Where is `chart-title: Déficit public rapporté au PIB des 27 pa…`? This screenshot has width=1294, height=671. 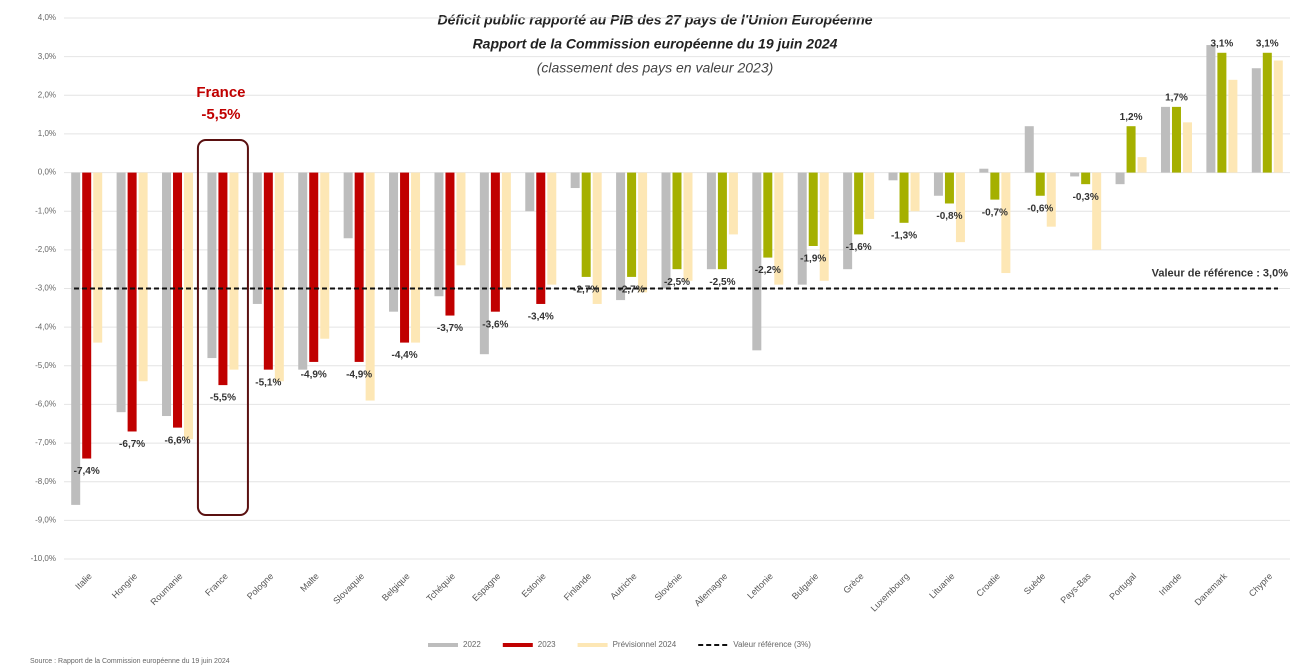 chart-title: Déficit public rapporté au PIB des 27 pa… is located at coordinates (654, 20).